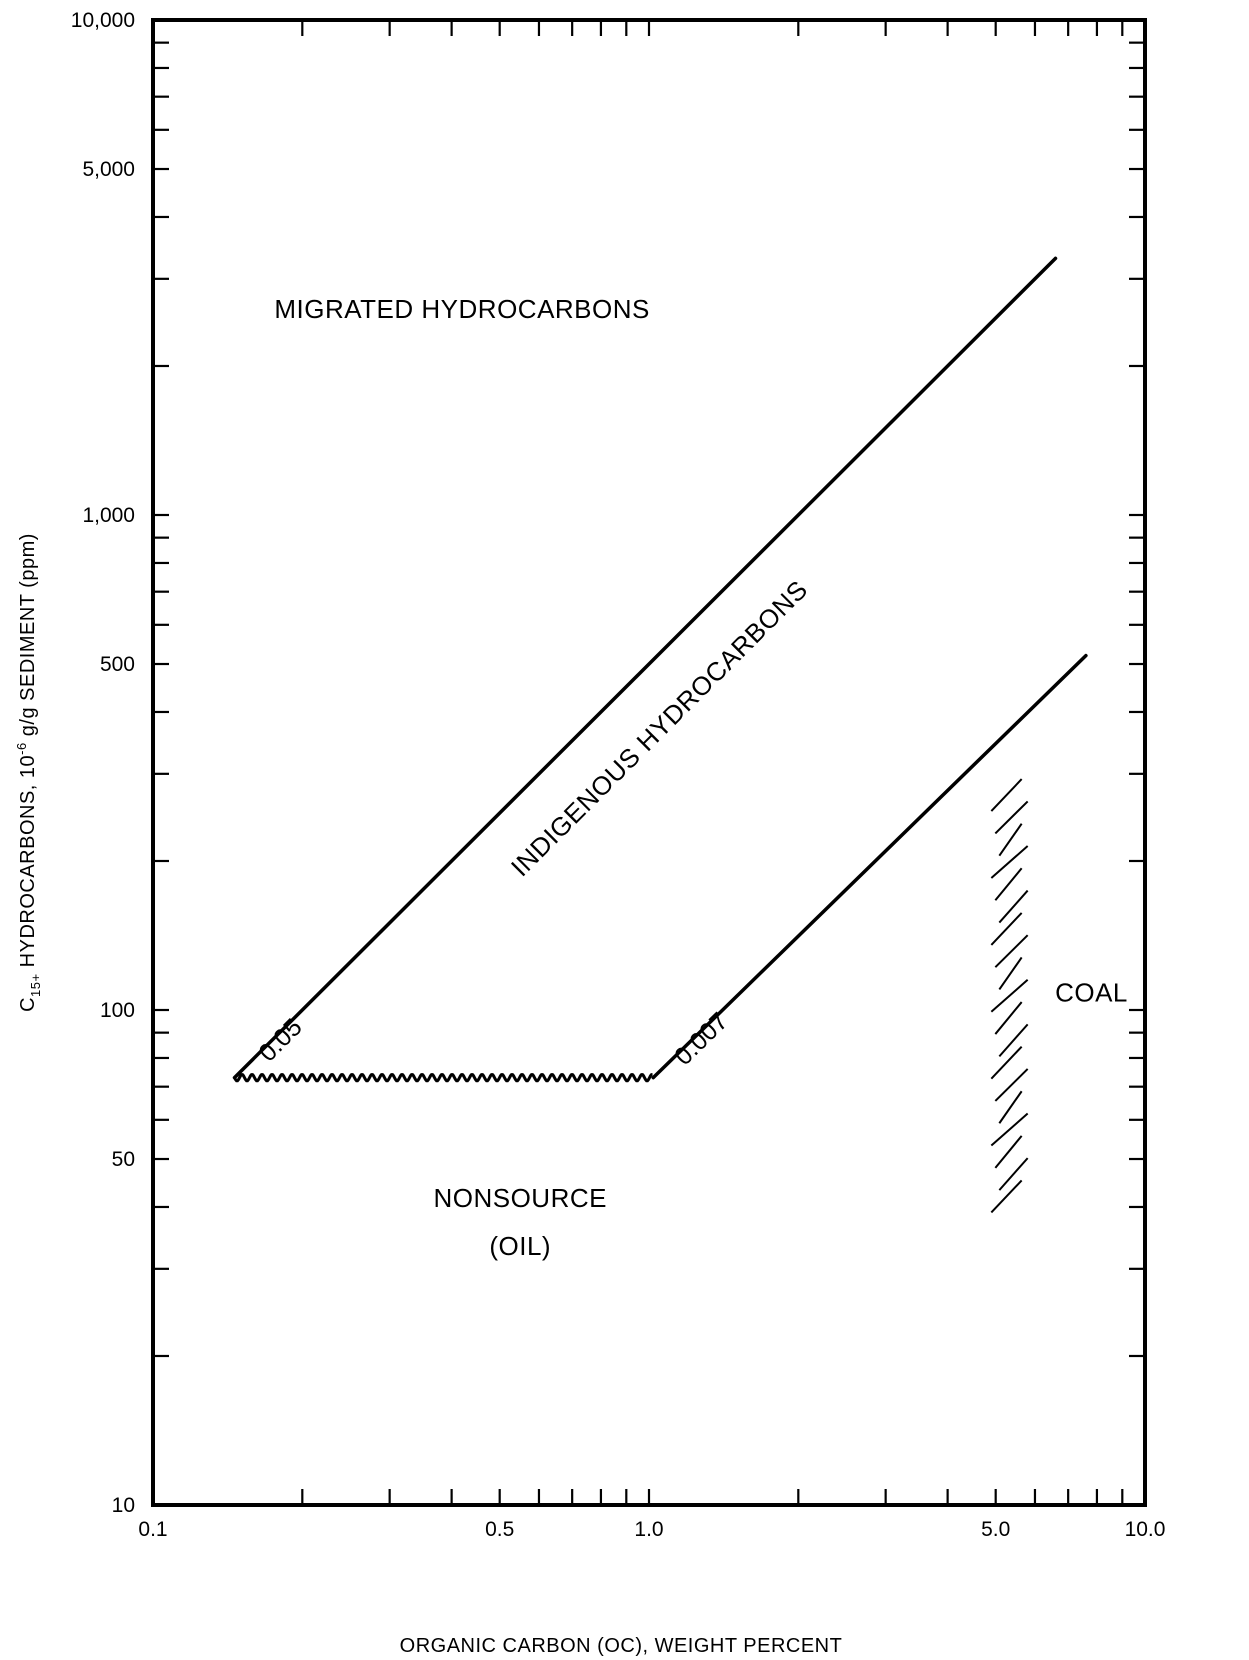 Image resolution: width=1249 pixels, height=1660 pixels. I want to click on y-tick-label: 50, so click(123, 1159).